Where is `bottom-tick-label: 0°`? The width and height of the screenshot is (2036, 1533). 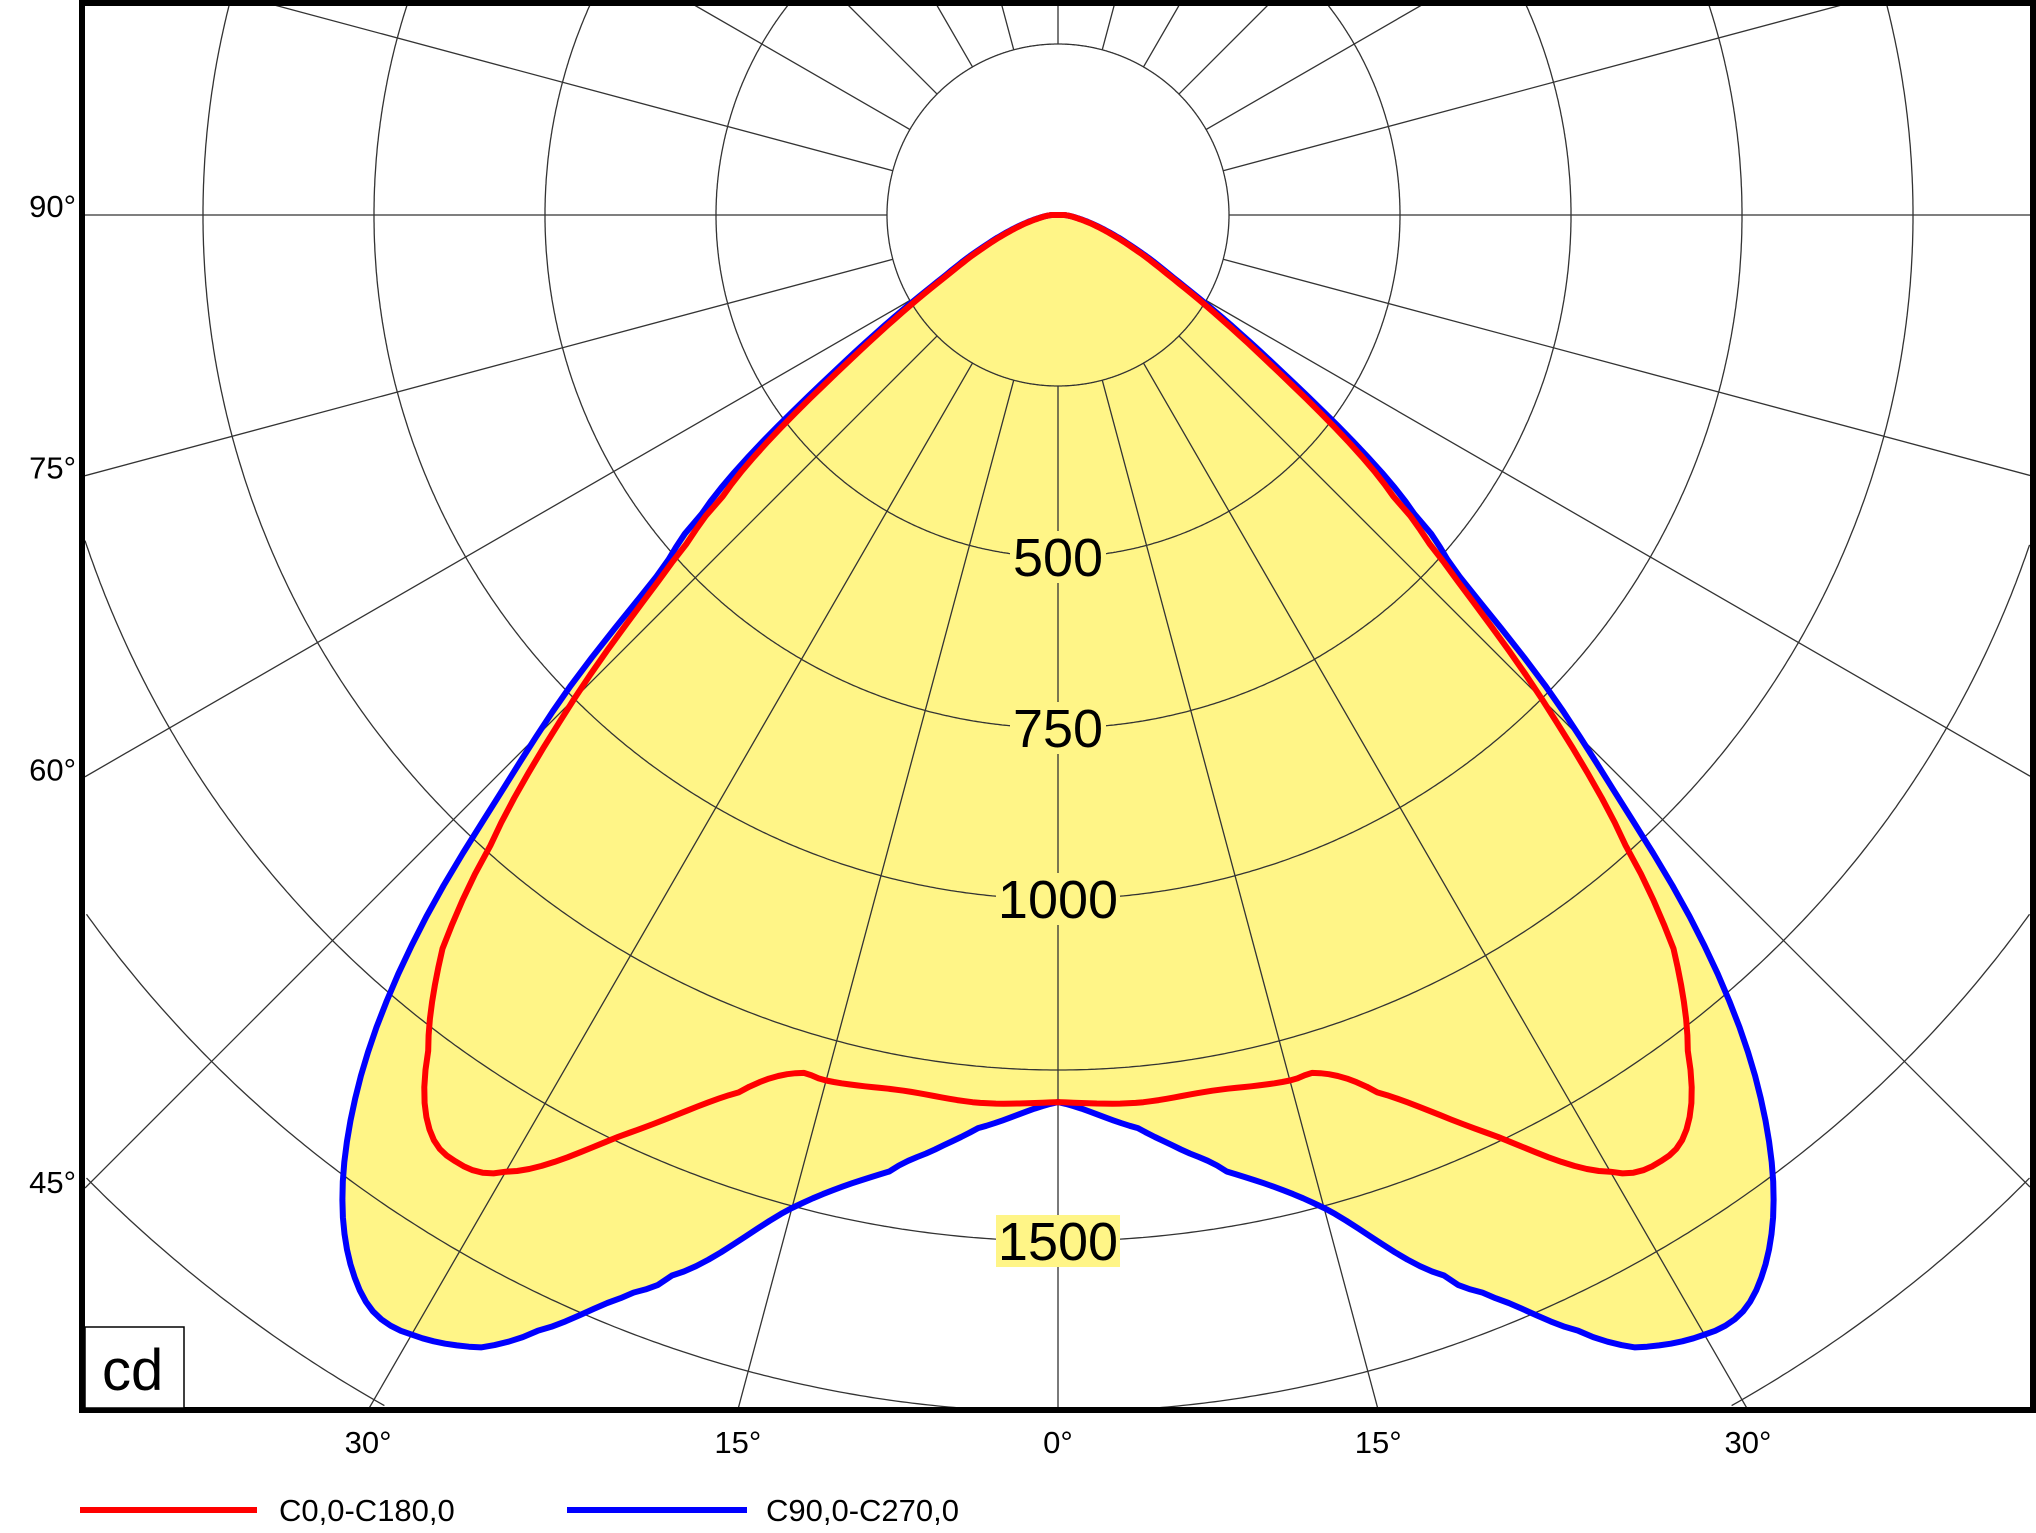
bottom-tick-label: 0° is located at coordinates (1058, 1442).